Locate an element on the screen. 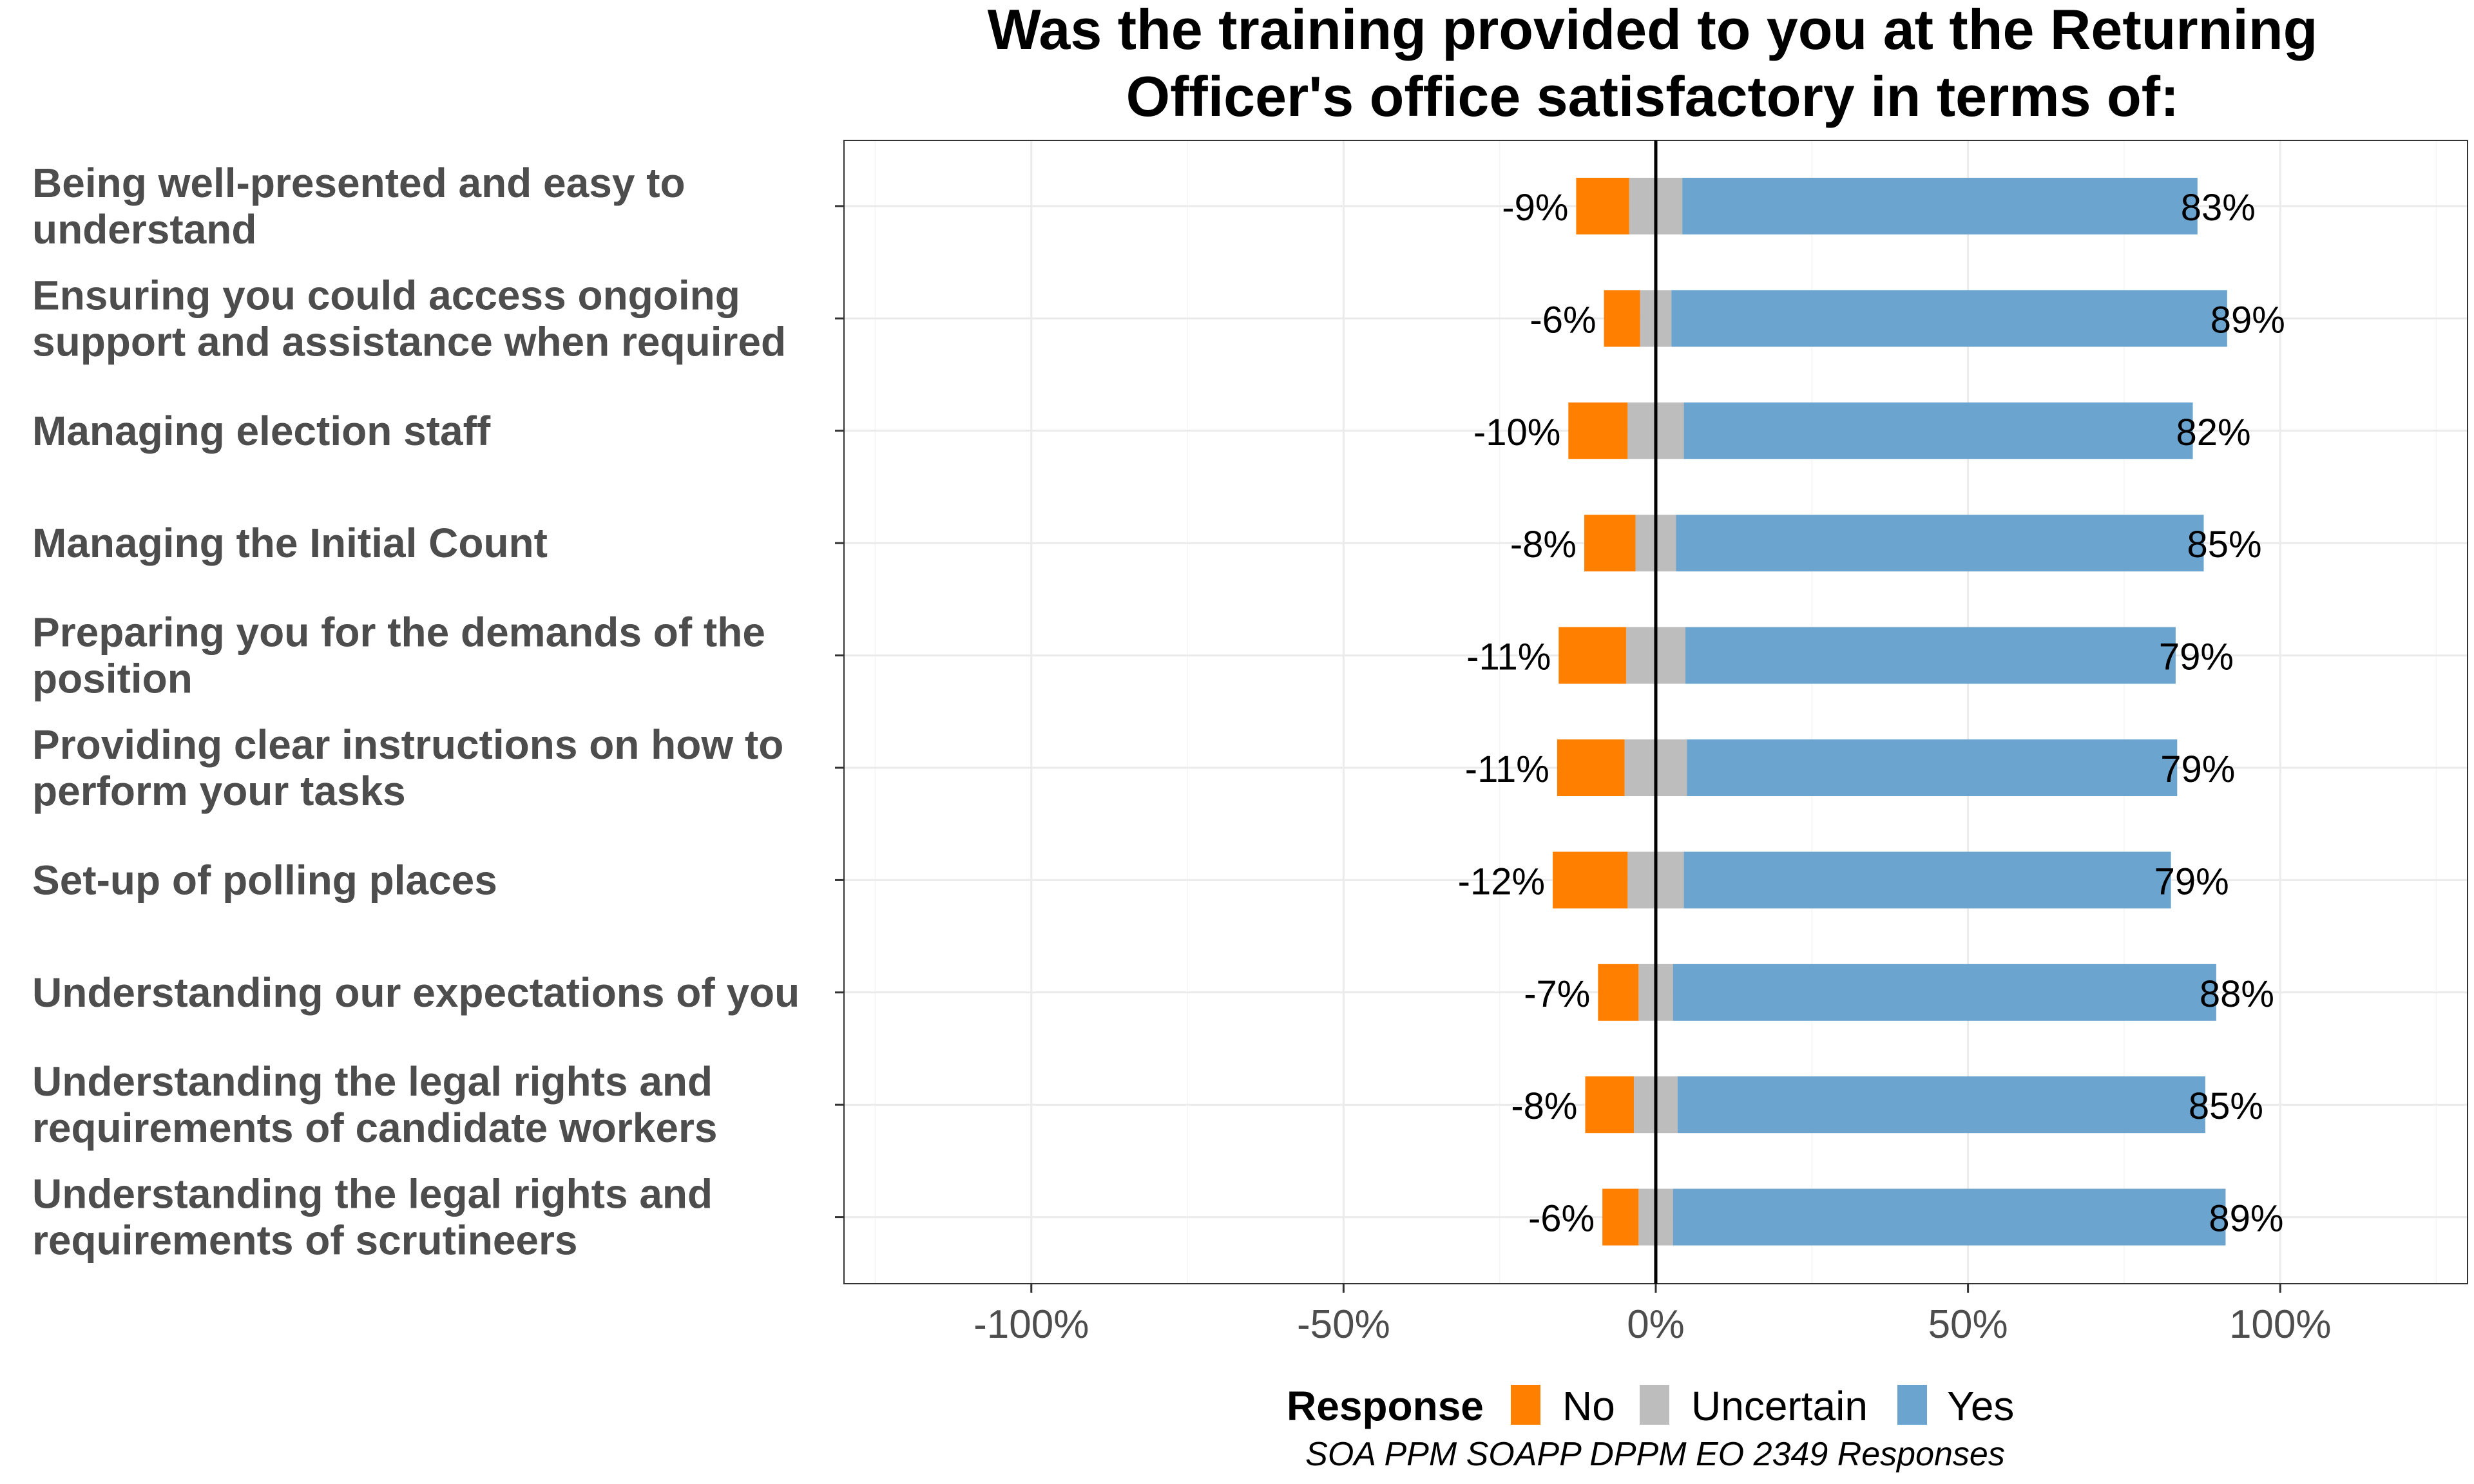 This screenshot has width=2474, height=1484. category-label: Understanding our expectations of you is located at coordinates (416, 992).